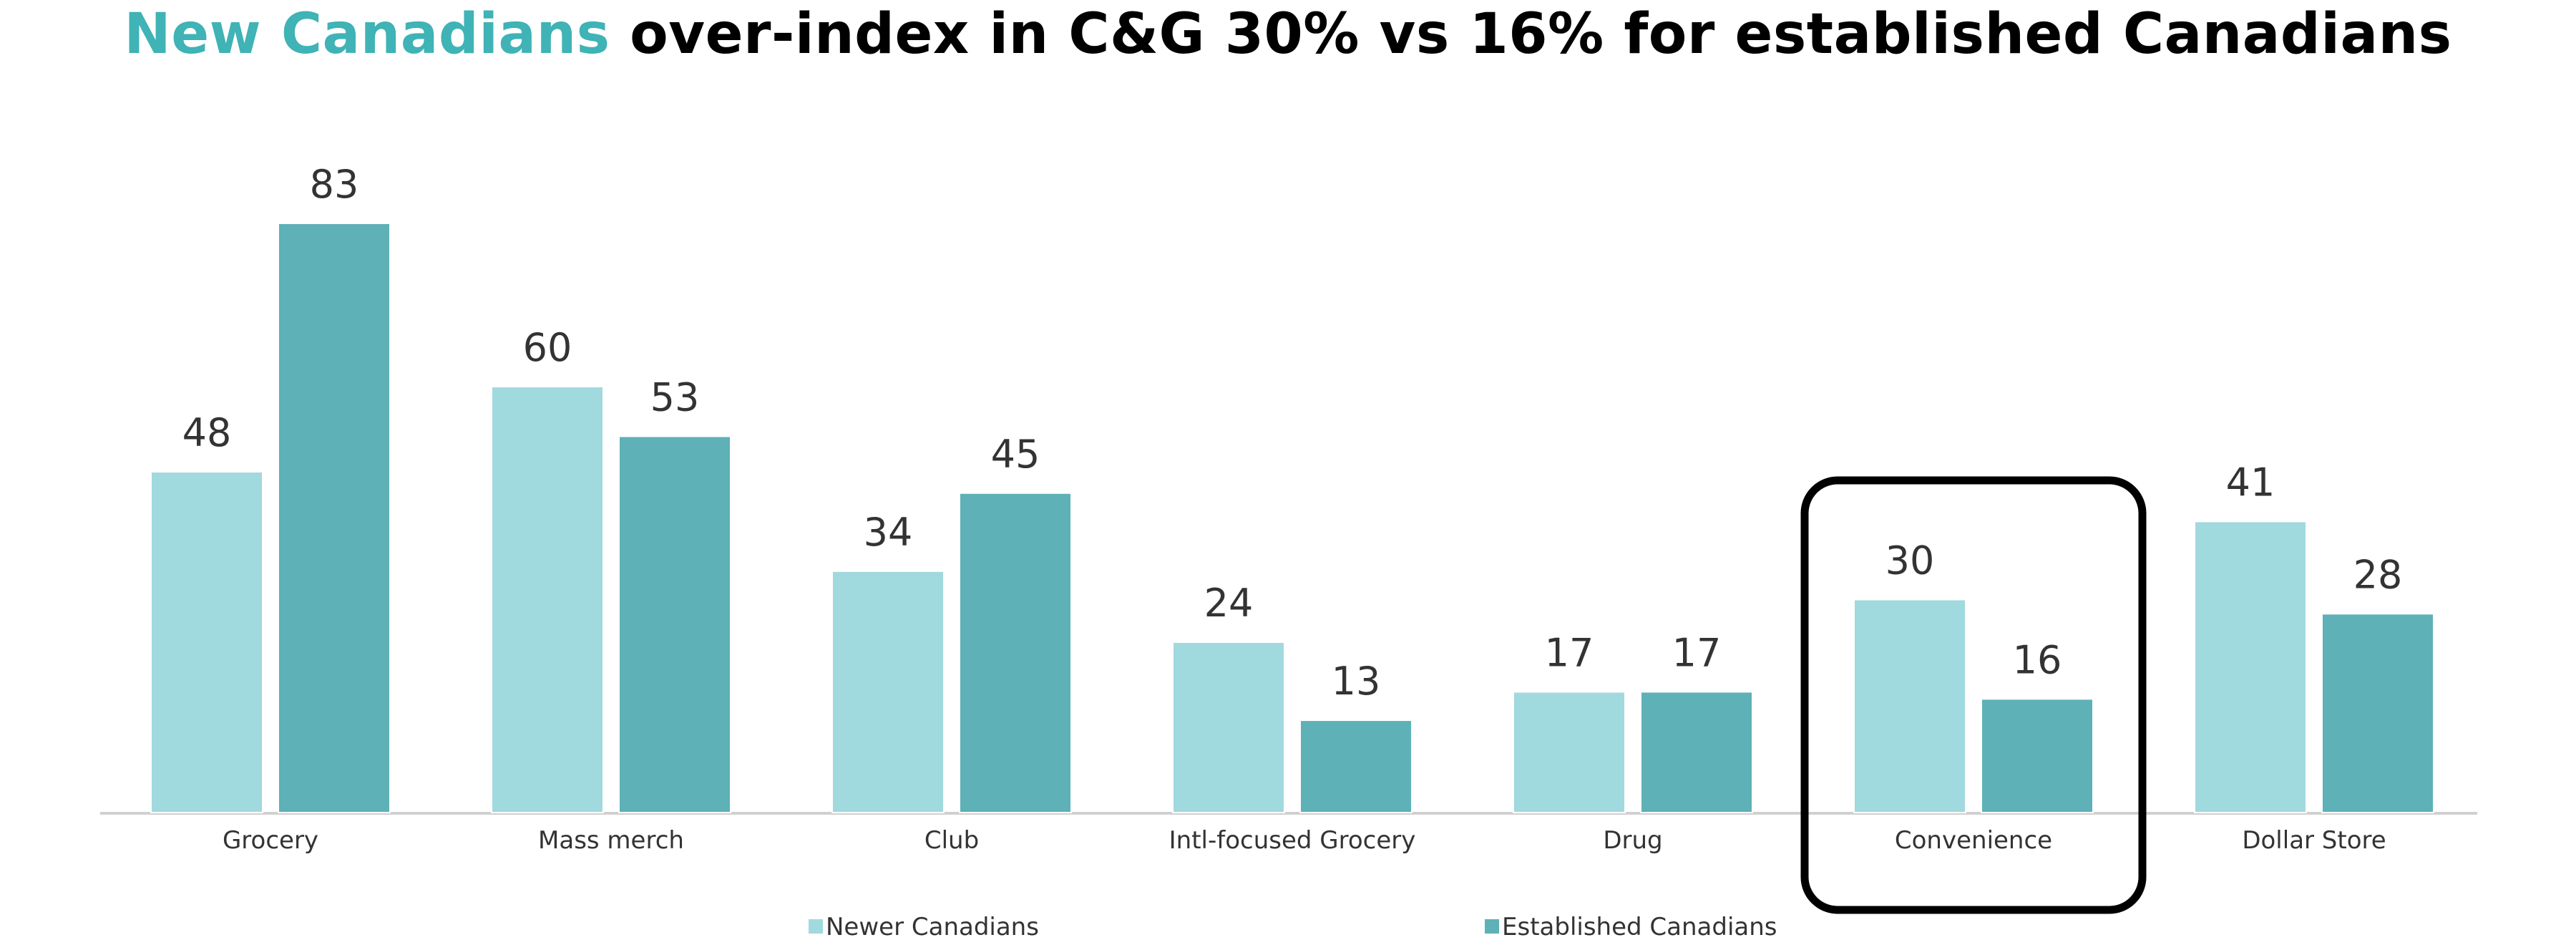  What do you see at coordinates (951, 840) in the screenshot?
I see `x-tick-label: Club` at bounding box center [951, 840].